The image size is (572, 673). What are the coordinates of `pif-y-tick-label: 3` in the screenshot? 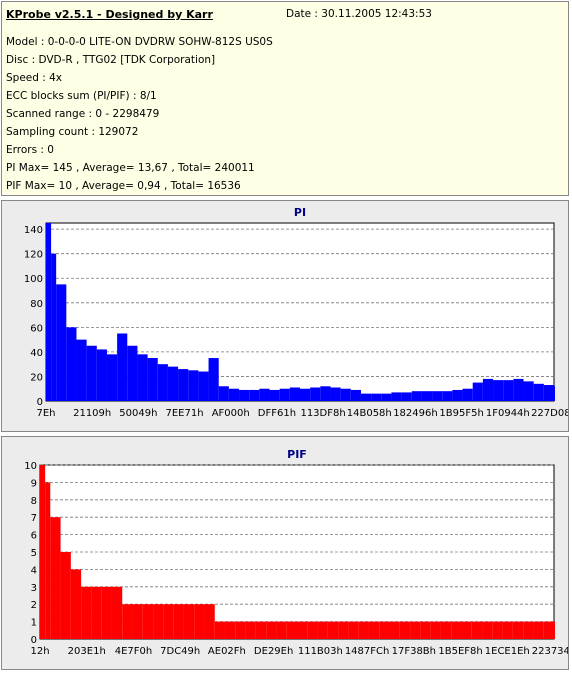 It's located at (34, 588).